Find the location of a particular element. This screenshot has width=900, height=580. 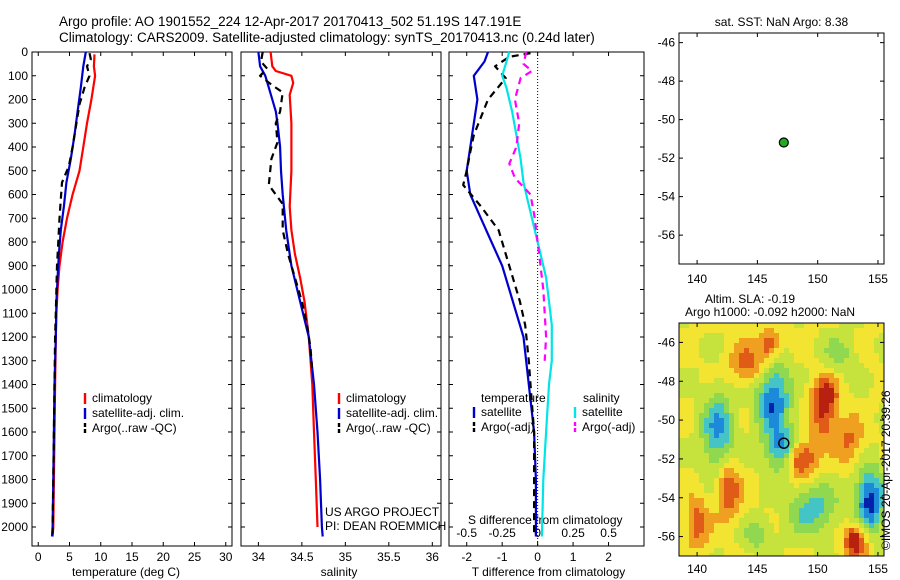

y-tick-label: -52 is located at coordinates (667, 158).